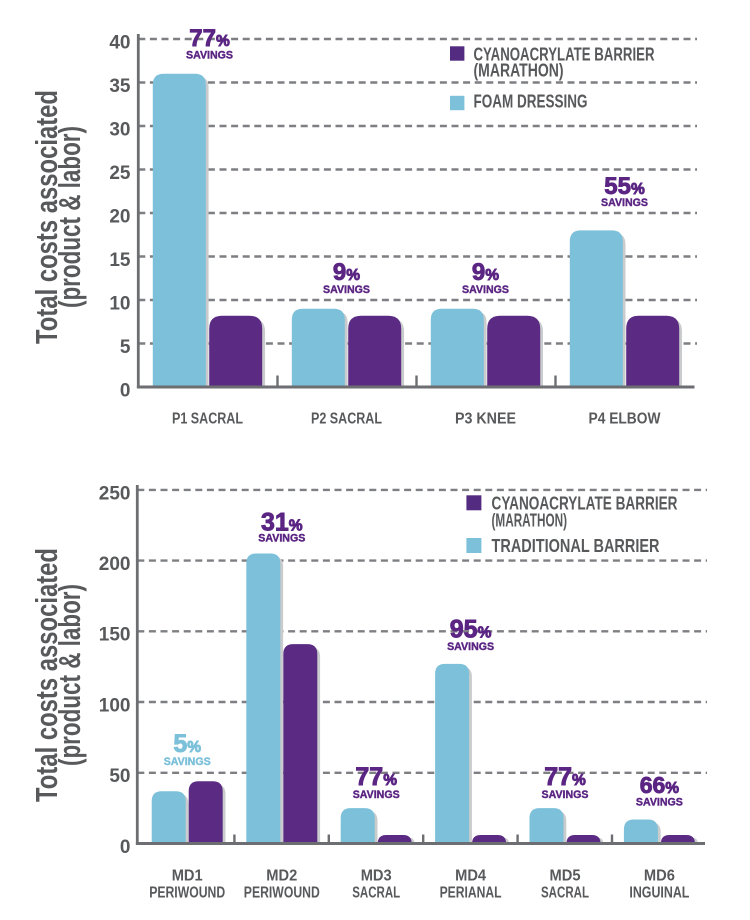 This screenshot has height=920, width=750. What do you see at coordinates (119, 42) in the screenshot?
I see `svg-text: 40` at bounding box center [119, 42].